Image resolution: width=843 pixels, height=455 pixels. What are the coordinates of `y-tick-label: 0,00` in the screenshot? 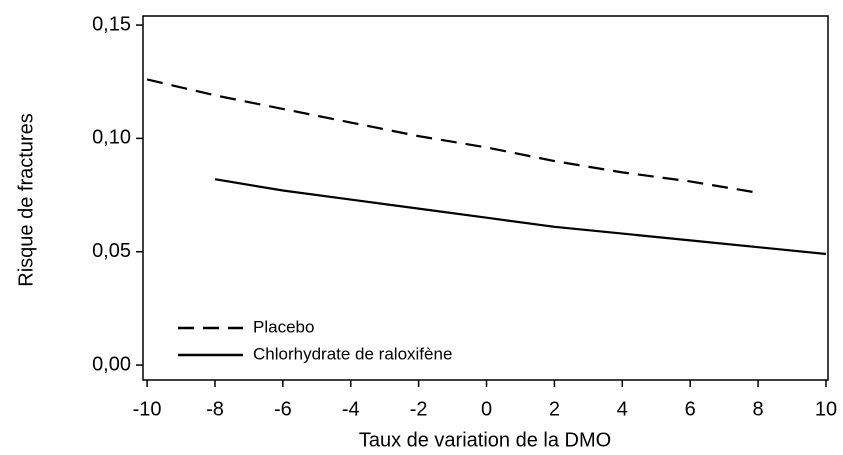 It's located at (111, 364).